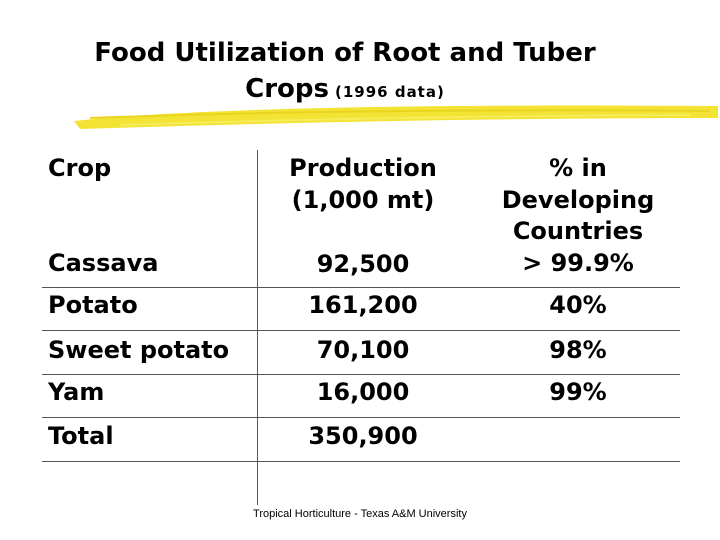 The image size is (720, 540). What do you see at coordinates (287, 89) in the screenshot?
I see `slide-title-crops: Crops` at bounding box center [287, 89].